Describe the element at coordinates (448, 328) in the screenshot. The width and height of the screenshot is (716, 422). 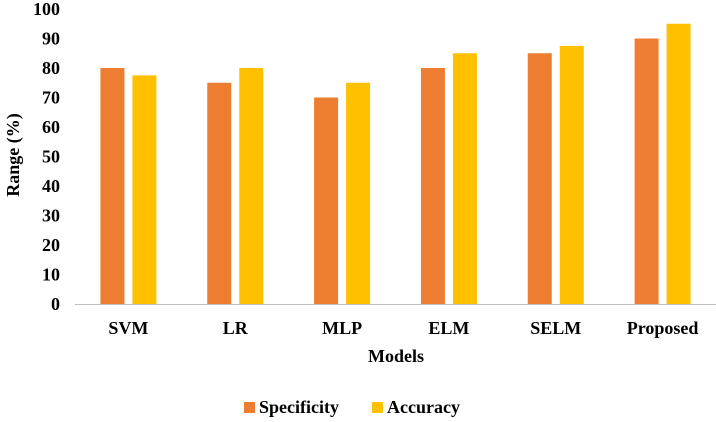
I see `x-tick-label: ELM` at that location.